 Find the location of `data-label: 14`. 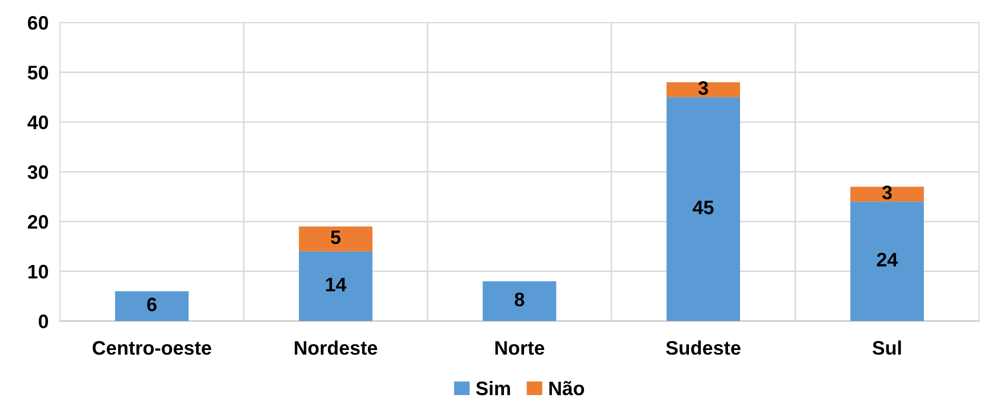

data-label: 14 is located at coordinates (336, 285).